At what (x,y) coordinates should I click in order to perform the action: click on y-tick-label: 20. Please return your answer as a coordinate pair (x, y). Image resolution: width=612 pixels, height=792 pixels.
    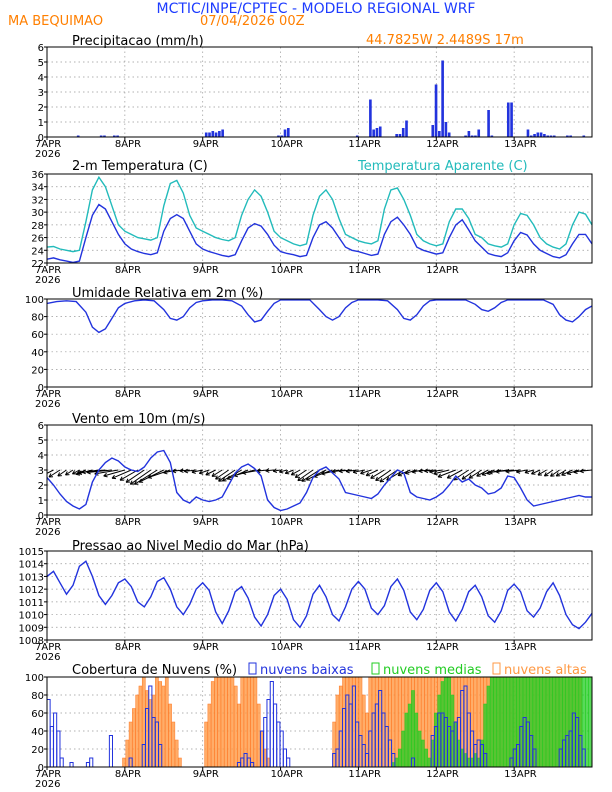
    Looking at the image, I should click on (37, 750).